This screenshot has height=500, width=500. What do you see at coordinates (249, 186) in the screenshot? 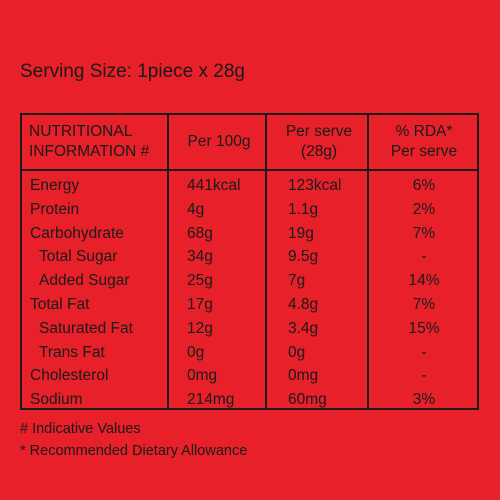
I see `table-row: Energy 441kcal 123kcal 6%` at bounding box center [249, 186].